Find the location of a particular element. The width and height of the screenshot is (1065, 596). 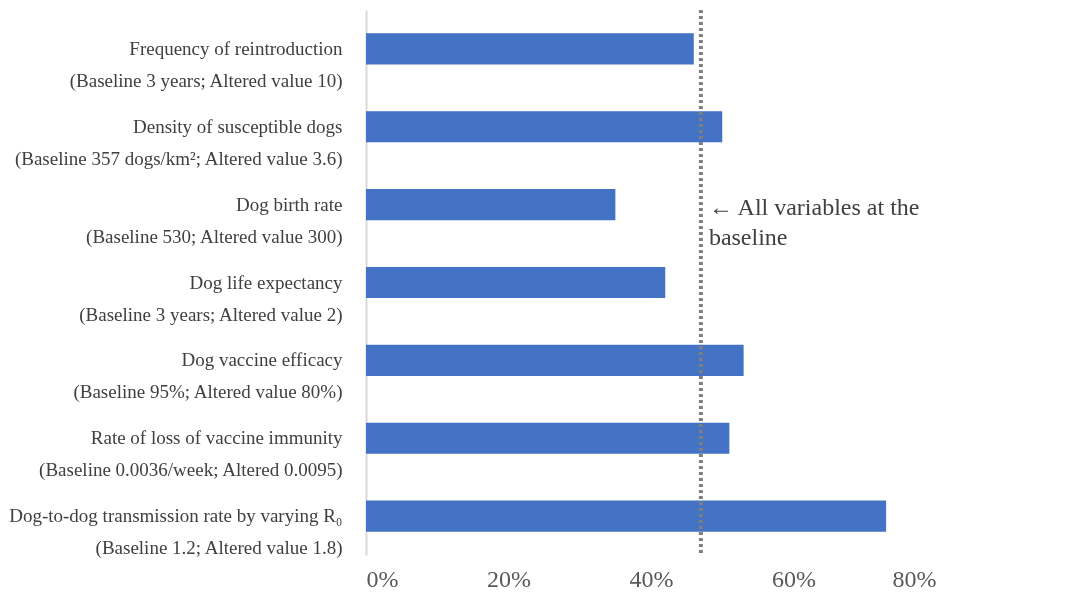

ref-line-label: ← All variables at the baseline is located at coordinates (814, 222).